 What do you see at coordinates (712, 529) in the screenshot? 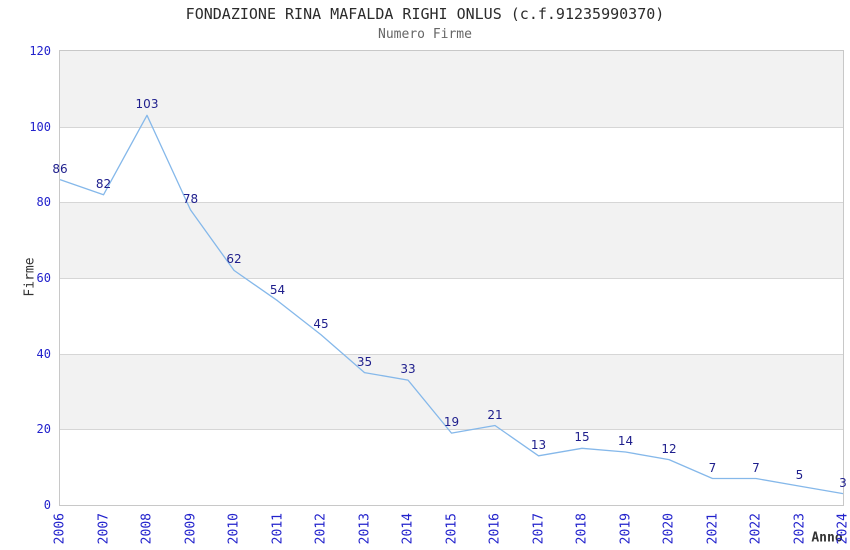
I see `x-tick-label: 2021` at bounding box center [712, 529].